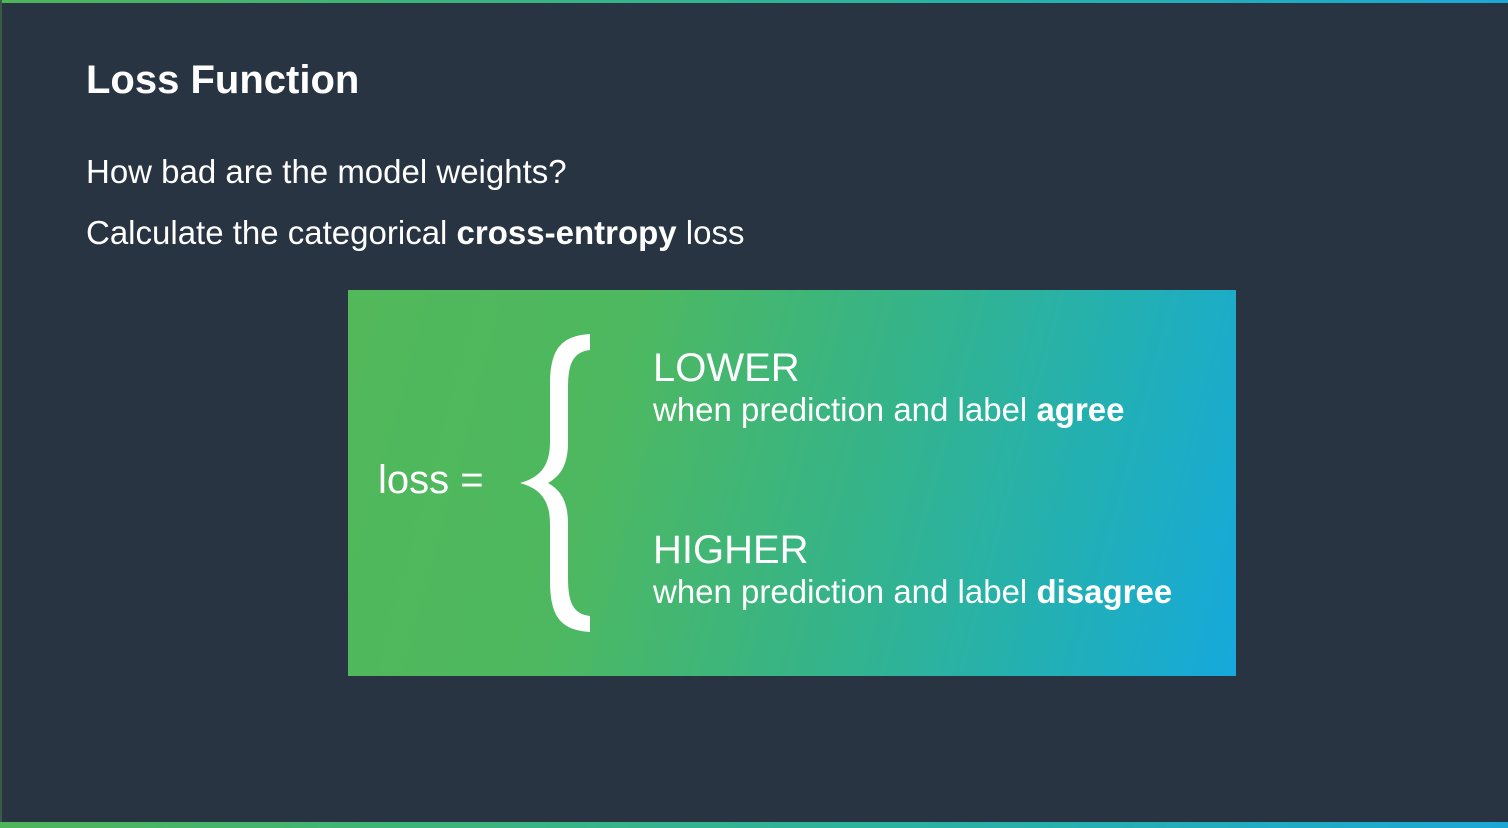 This screenshot has height=828, width=1508. What do you see at coordinates (431, 480) in the screenshot?
I see `loss-equals-label: loss =` at bounding box center [431, 480].